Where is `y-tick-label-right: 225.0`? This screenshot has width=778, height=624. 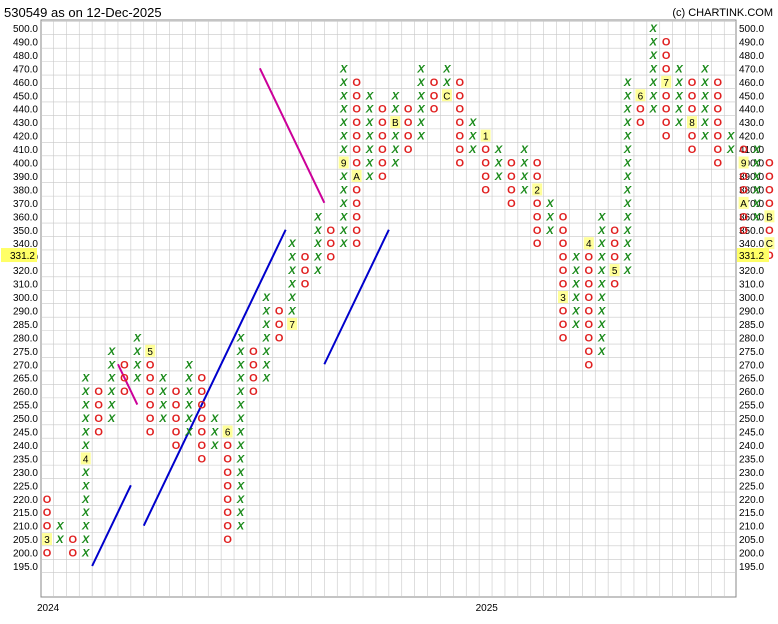
y-tick-label-right: 225.0 is located at coordinates (751, 486).